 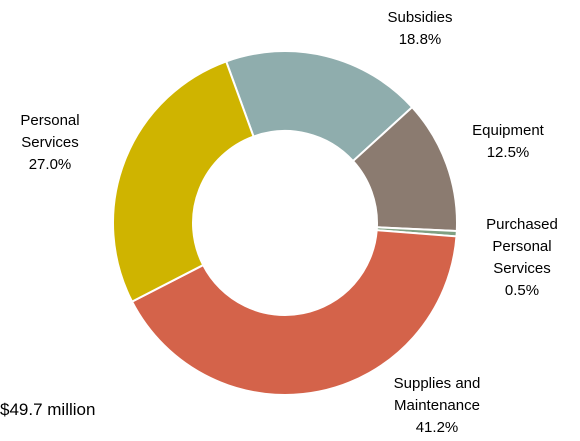 I want to click on slice-name-line: Equipment, so click(x=508, y=130).